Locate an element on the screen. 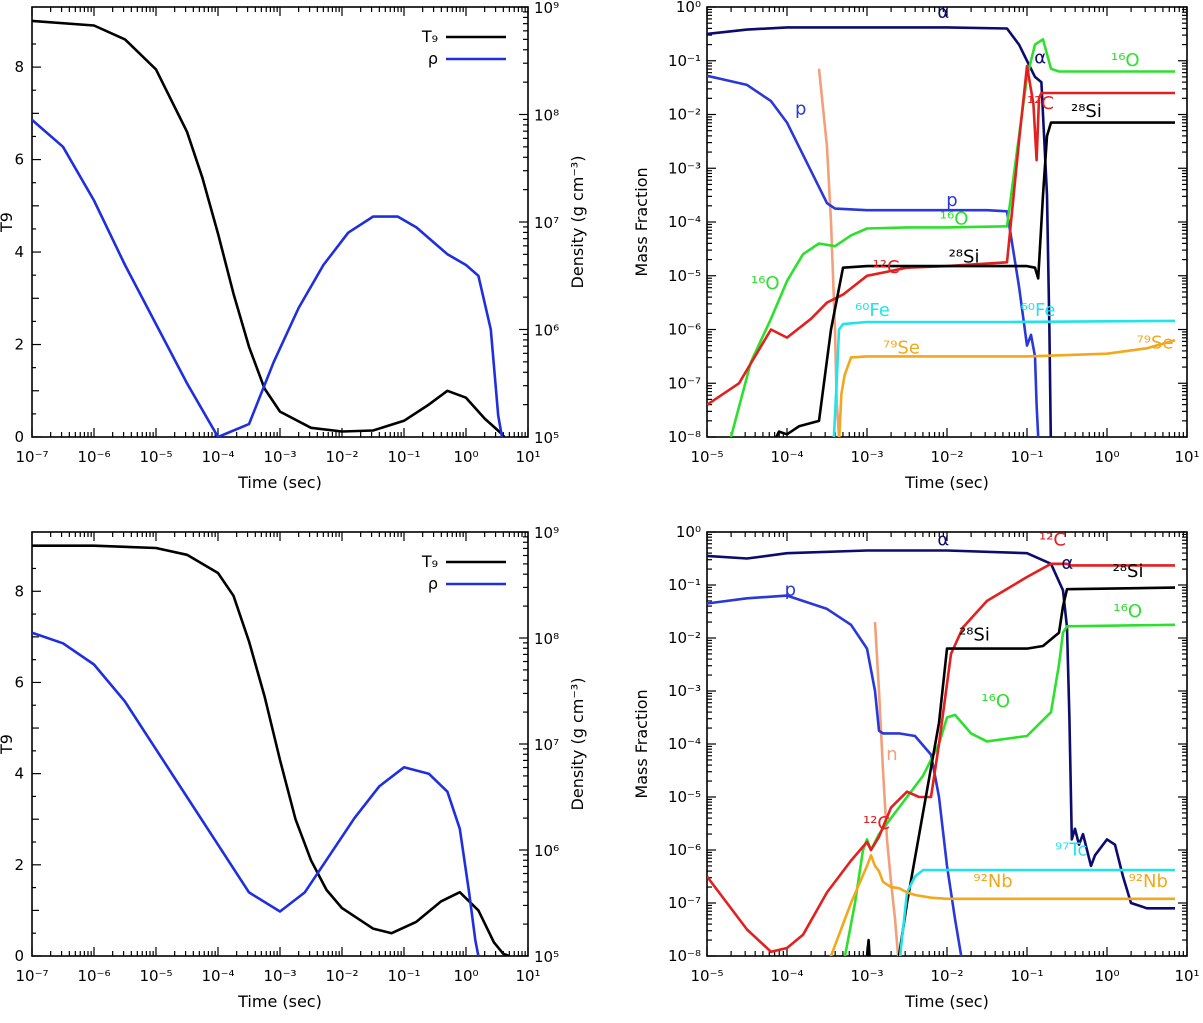 This screenshot has width=1203, height=1023. x-tick-label: 10⁻⁶ is located at coordinates (93, 976).